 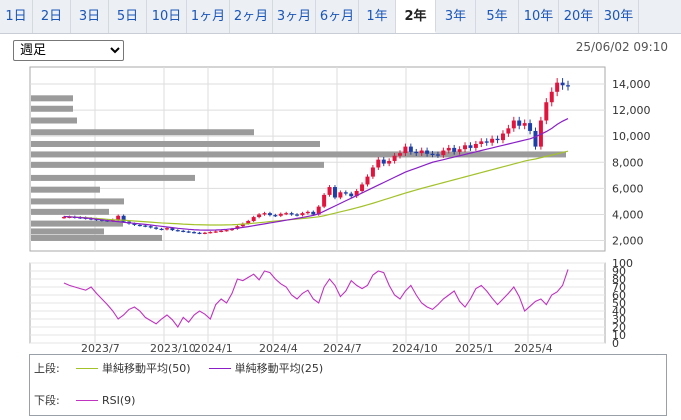 I want to click on rsi-tick-label: 70, so click(x=619, y=287).